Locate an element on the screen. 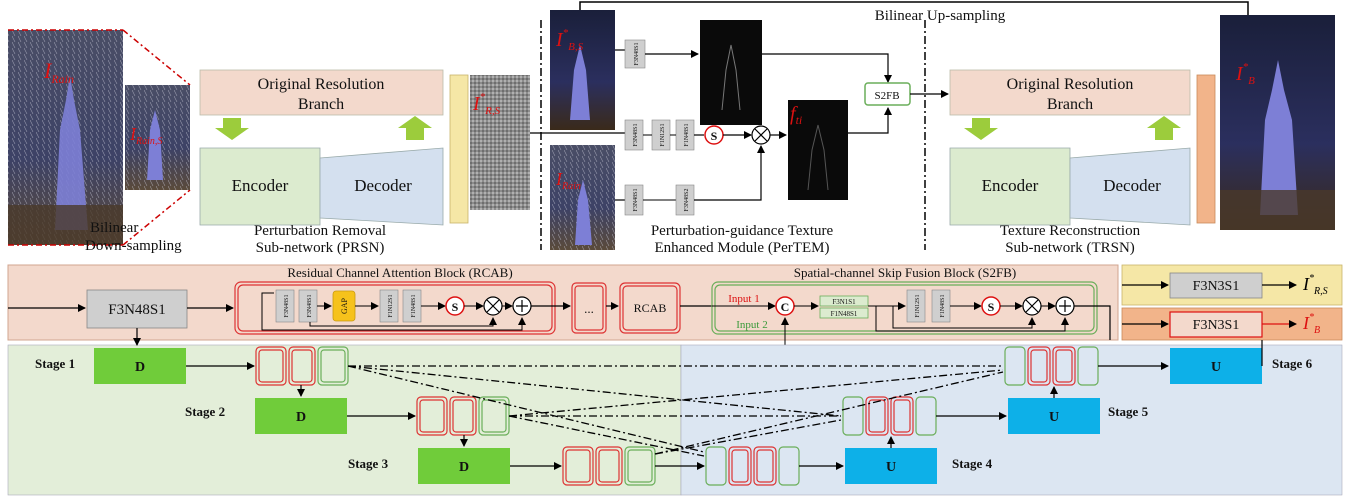 This screenshot has width=1350, height=500. edge-map-image is located at coordinates (731, 72).